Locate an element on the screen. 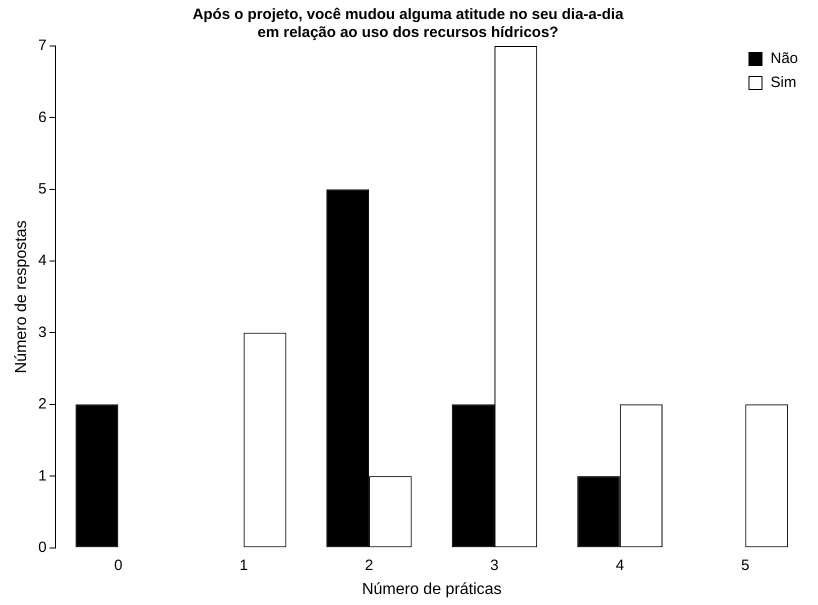 The width and height of the screenshot is (818, 605). x-tick-label: 1 is located at coordinates (243, 565).